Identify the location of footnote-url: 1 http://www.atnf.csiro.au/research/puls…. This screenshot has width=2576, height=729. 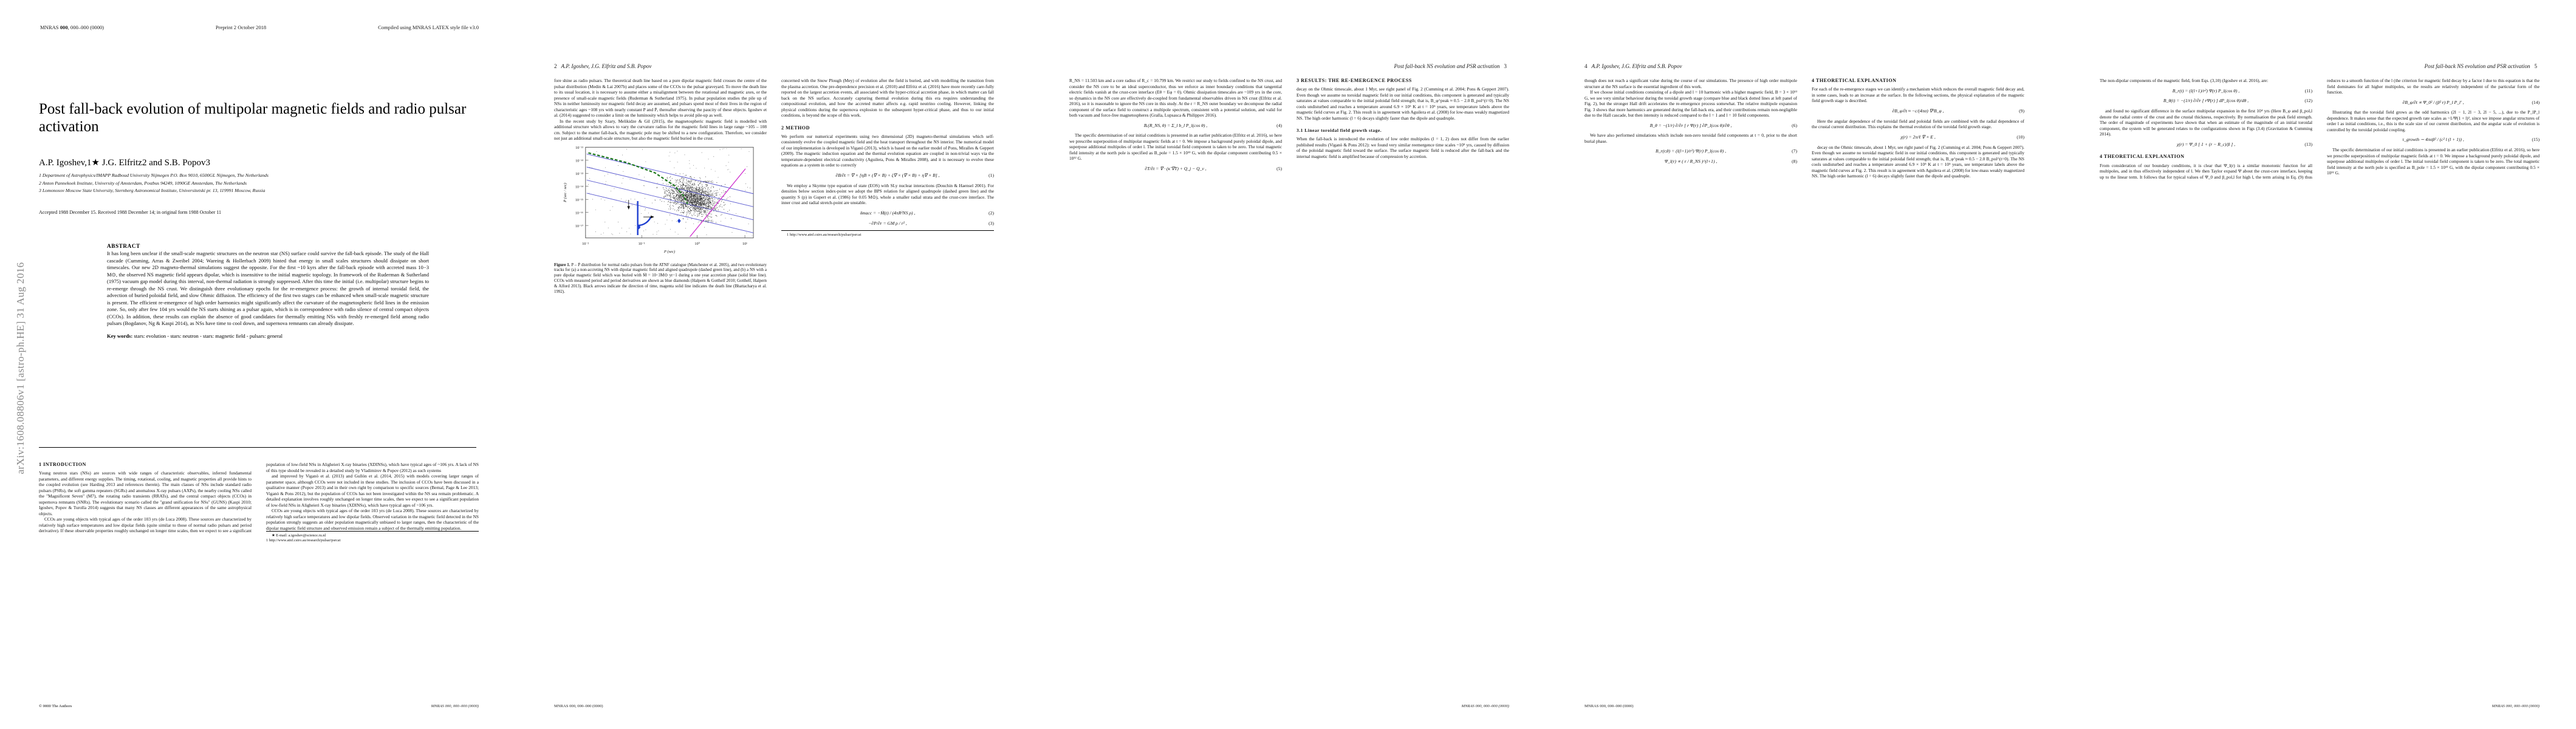
(887, 234).